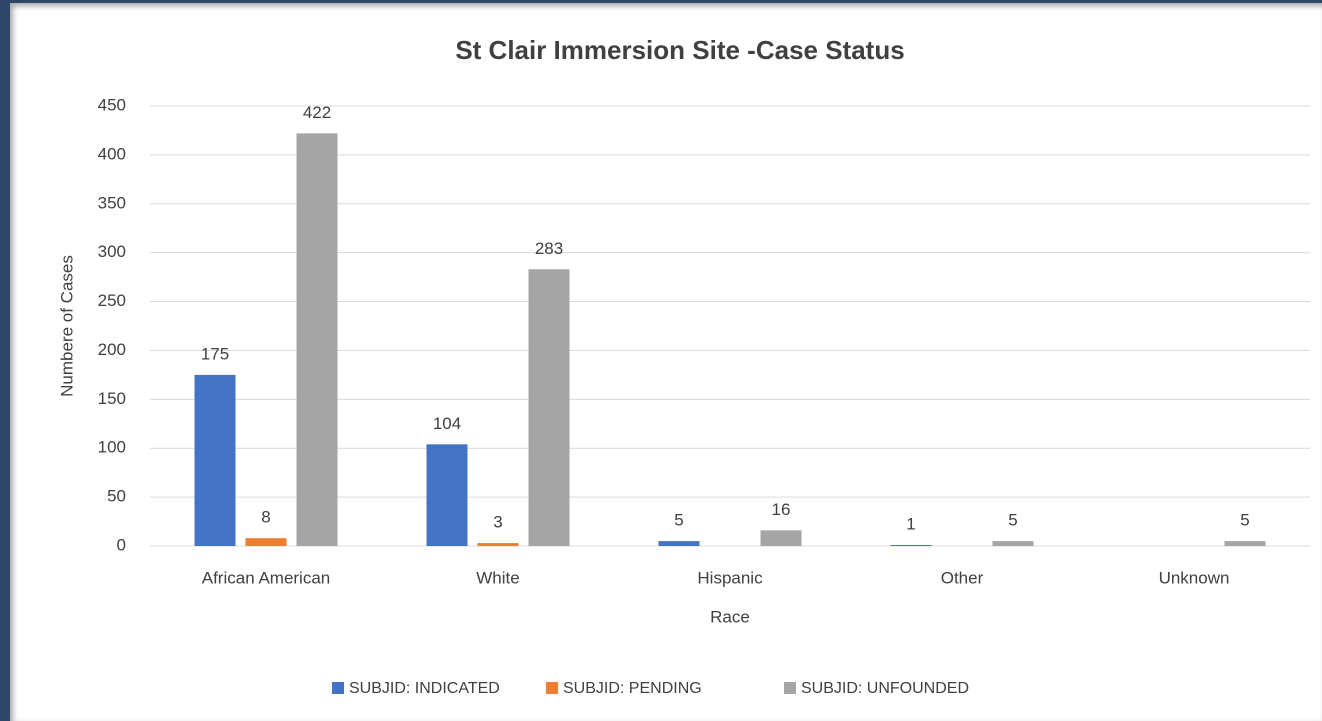 The height and width of the screenshot is (721, 1322). What do you see at coordinates (885, 688) in the screenshot?
I see `legend-label: SUBJID: UNFOUNDED` at bounding box center [885, 688].